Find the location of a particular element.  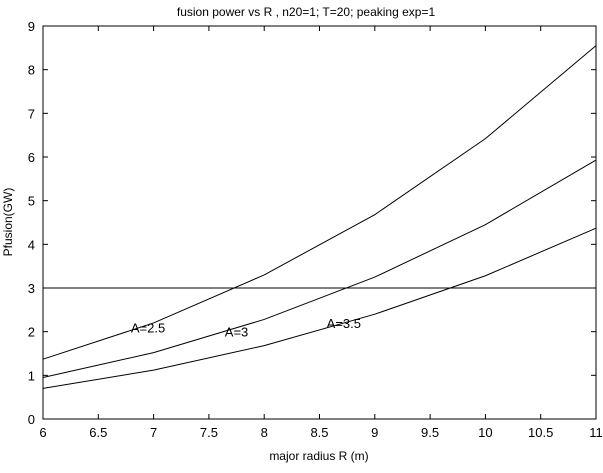

x-tick-label: 9.5 is located at coordinates (430, 432).